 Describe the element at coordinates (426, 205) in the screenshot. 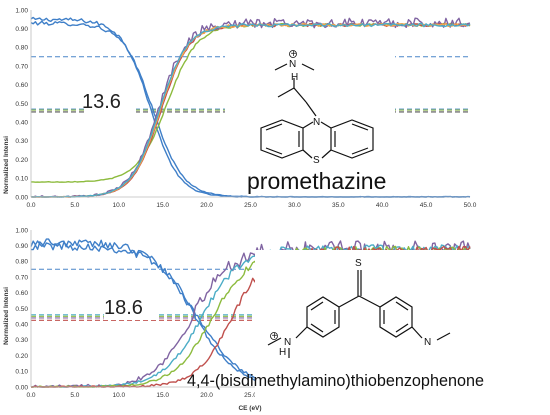

I see `x-tick-label: 45.0` at that location.